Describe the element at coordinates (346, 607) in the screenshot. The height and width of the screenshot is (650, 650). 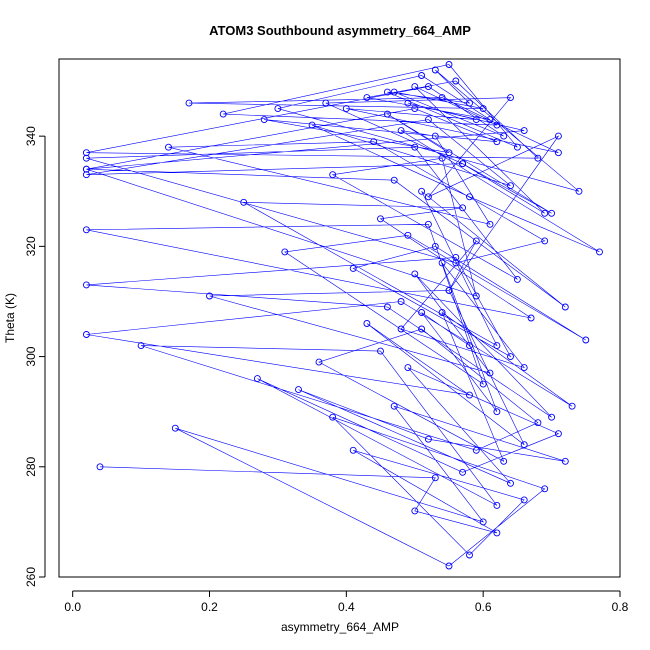
I see `x-tick-label: 0.4` at that location.